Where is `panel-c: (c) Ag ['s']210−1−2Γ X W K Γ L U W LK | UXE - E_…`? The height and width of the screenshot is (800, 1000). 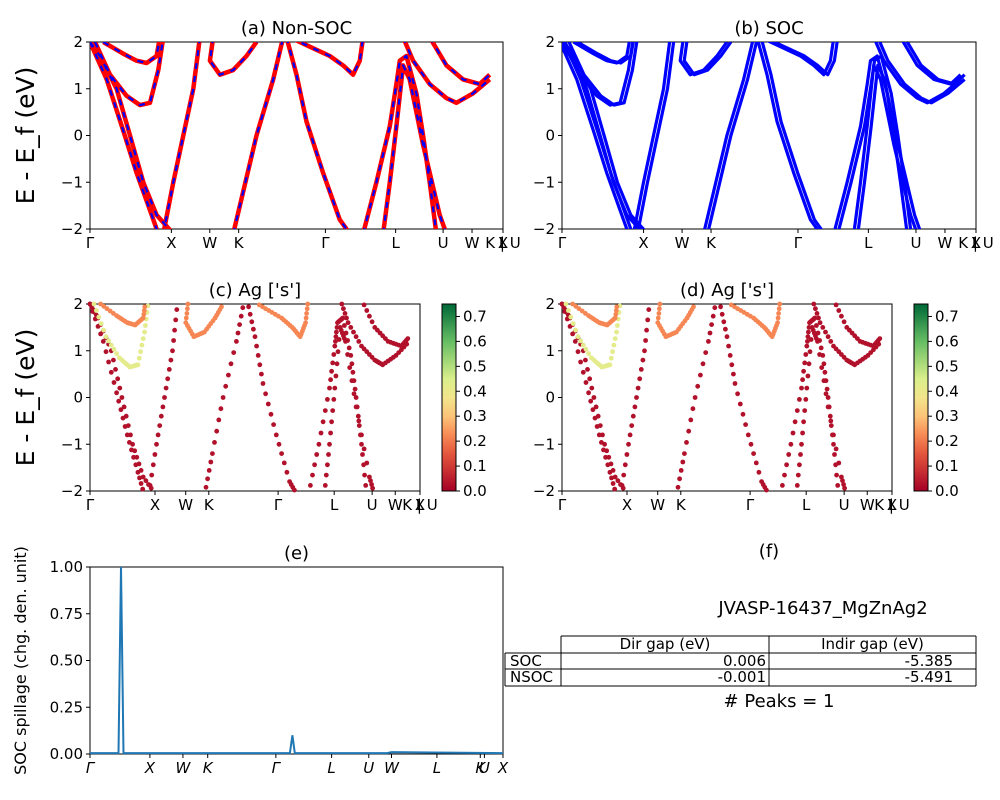 panel-c: (c) Ag ['s']210−1−2Γ X W K Γ L U W LK | UXE - E_… is located at coordinates (249, 397).